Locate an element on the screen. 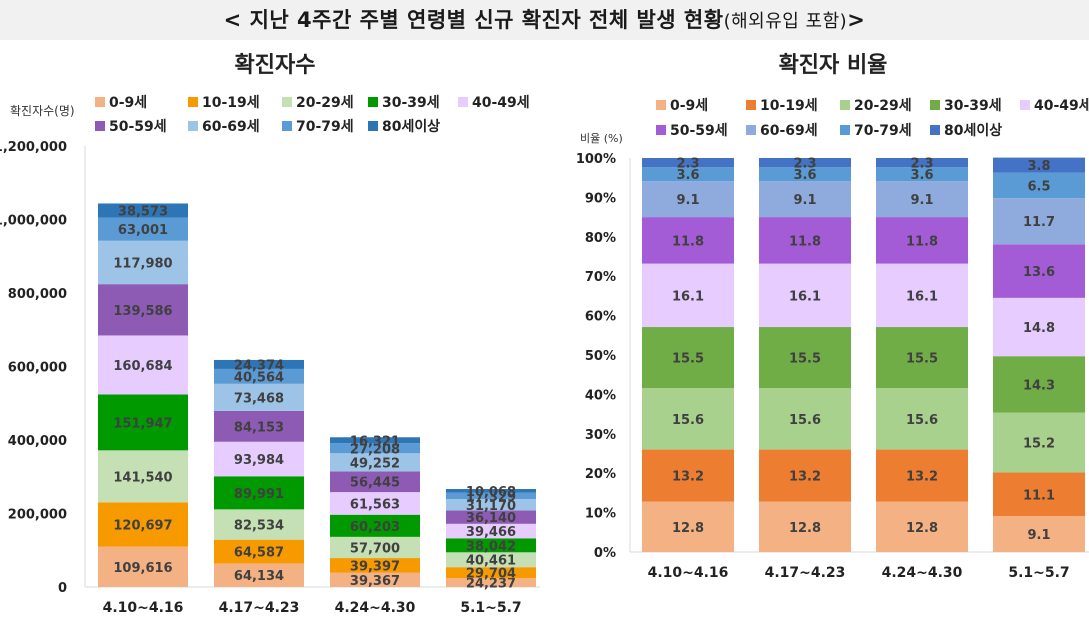 Image resolution: width=1089 pixels, height=624 pixels. data-label-30-39-5-1-5-7: 14.3 is located at coordinates (1039, 385).